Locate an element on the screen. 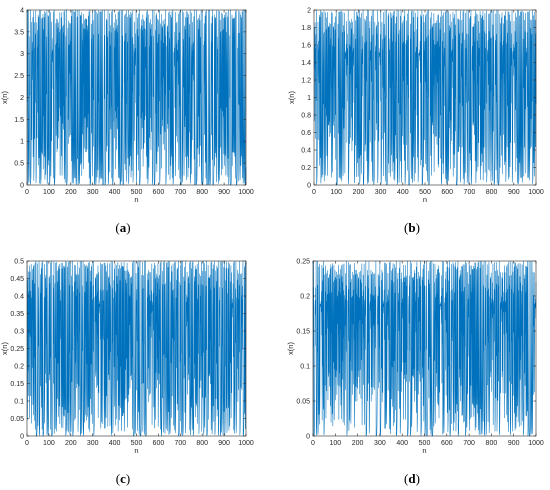  x-tick-label-b-10: 1000 is located at coordinates (536, 192).